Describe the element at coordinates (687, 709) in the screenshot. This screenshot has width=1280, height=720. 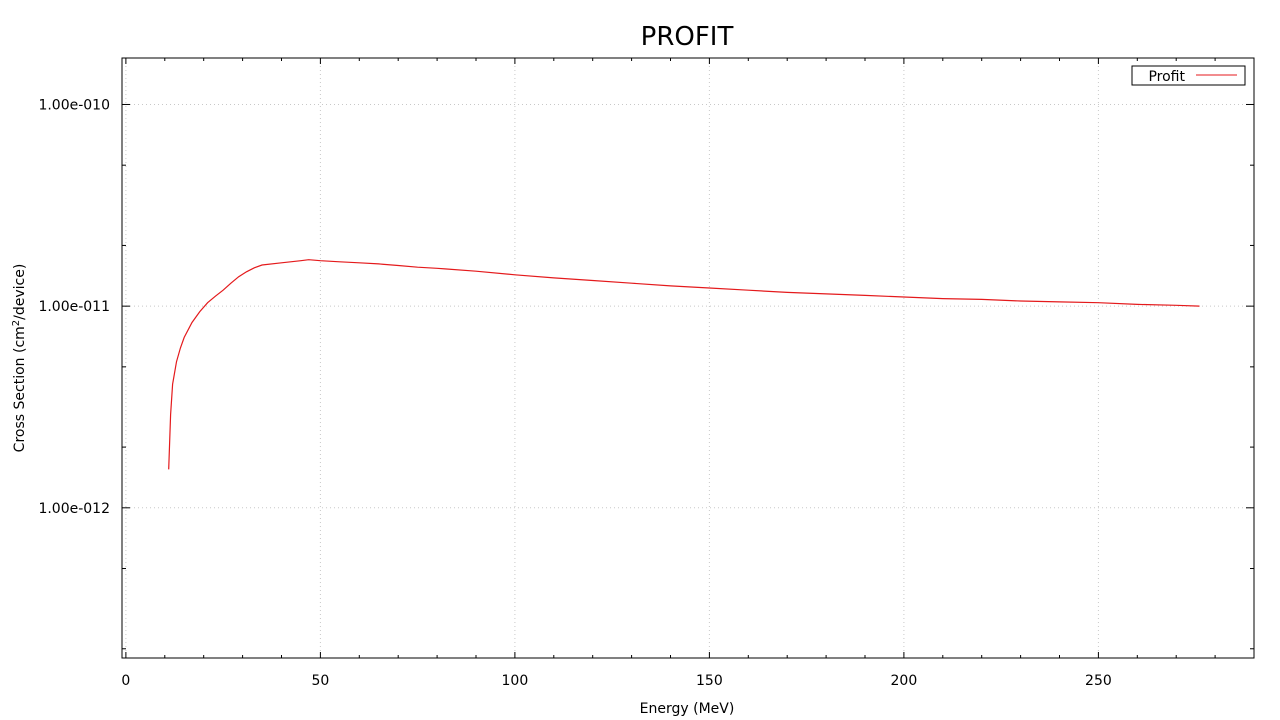
I see `x-axis-label: Energy (MeV)` at that location.